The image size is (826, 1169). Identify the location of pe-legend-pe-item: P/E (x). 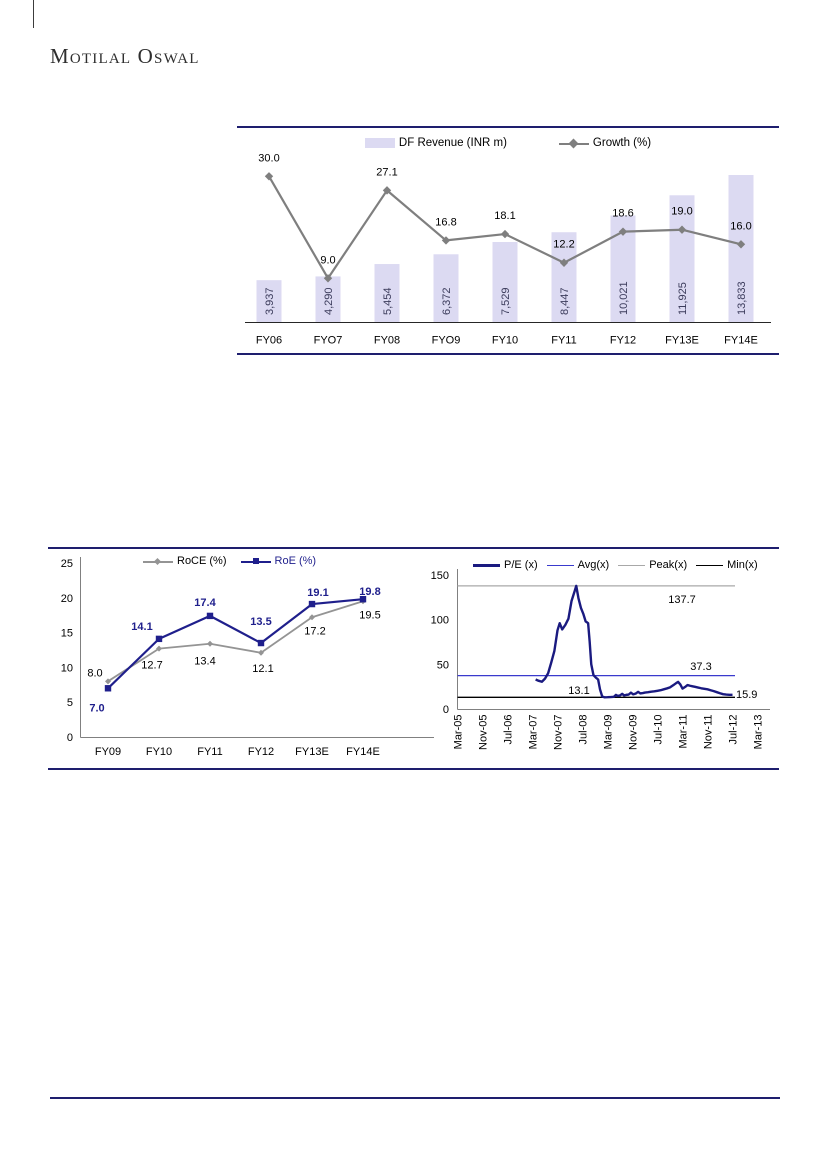
(505, 565).